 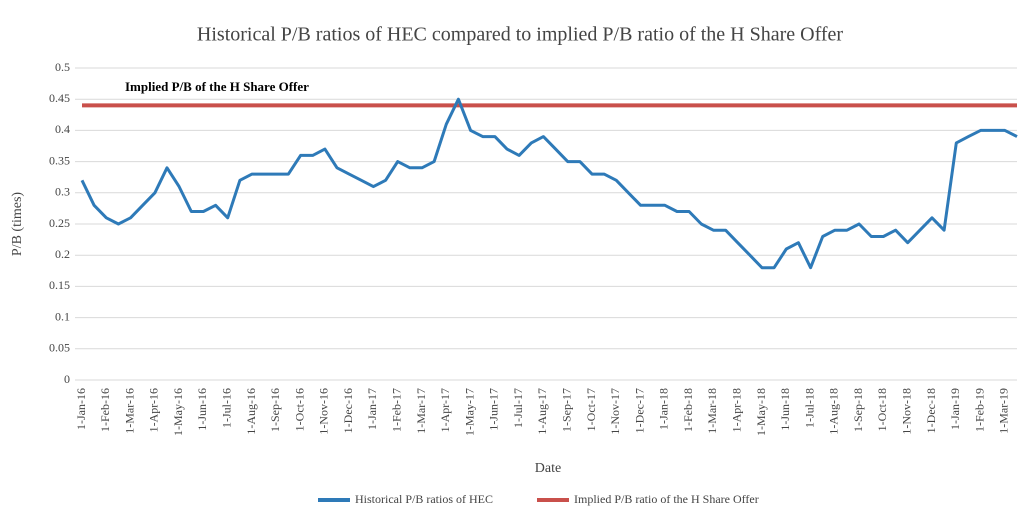 I want to click on x-tick-label: 1-Aug-18, so click(x=834, y=411).